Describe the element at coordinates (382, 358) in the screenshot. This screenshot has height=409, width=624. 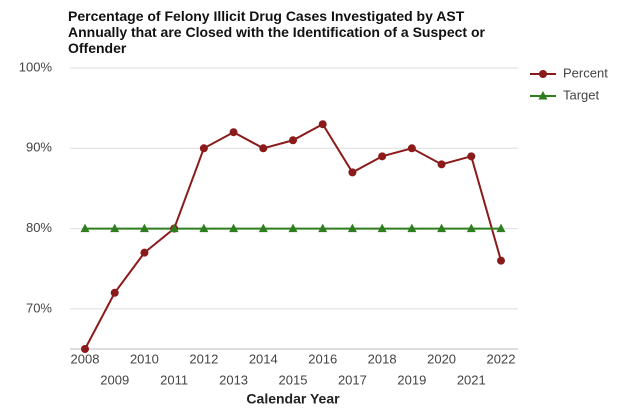
I see `x-tick-label: 2018` at that location.